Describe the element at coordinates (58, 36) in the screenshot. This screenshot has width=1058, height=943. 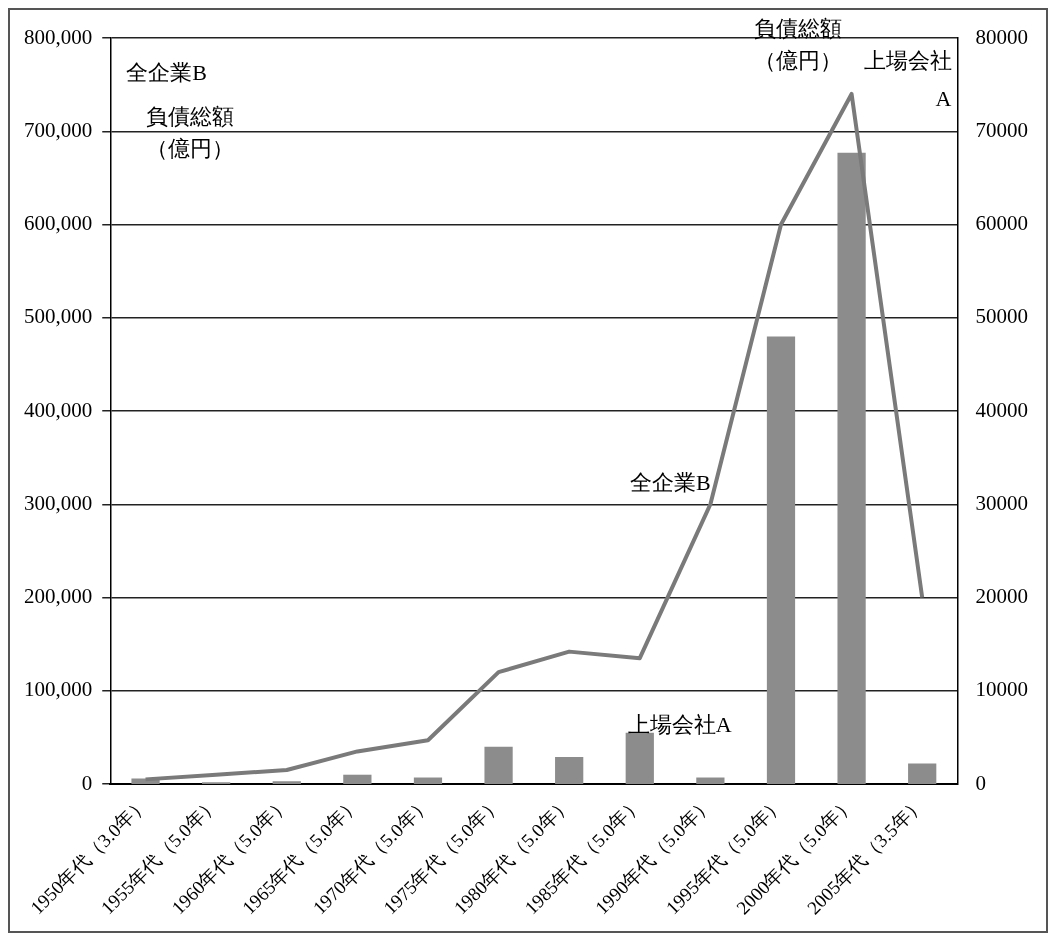
I see `y-tick-label: 800,000` at that location.